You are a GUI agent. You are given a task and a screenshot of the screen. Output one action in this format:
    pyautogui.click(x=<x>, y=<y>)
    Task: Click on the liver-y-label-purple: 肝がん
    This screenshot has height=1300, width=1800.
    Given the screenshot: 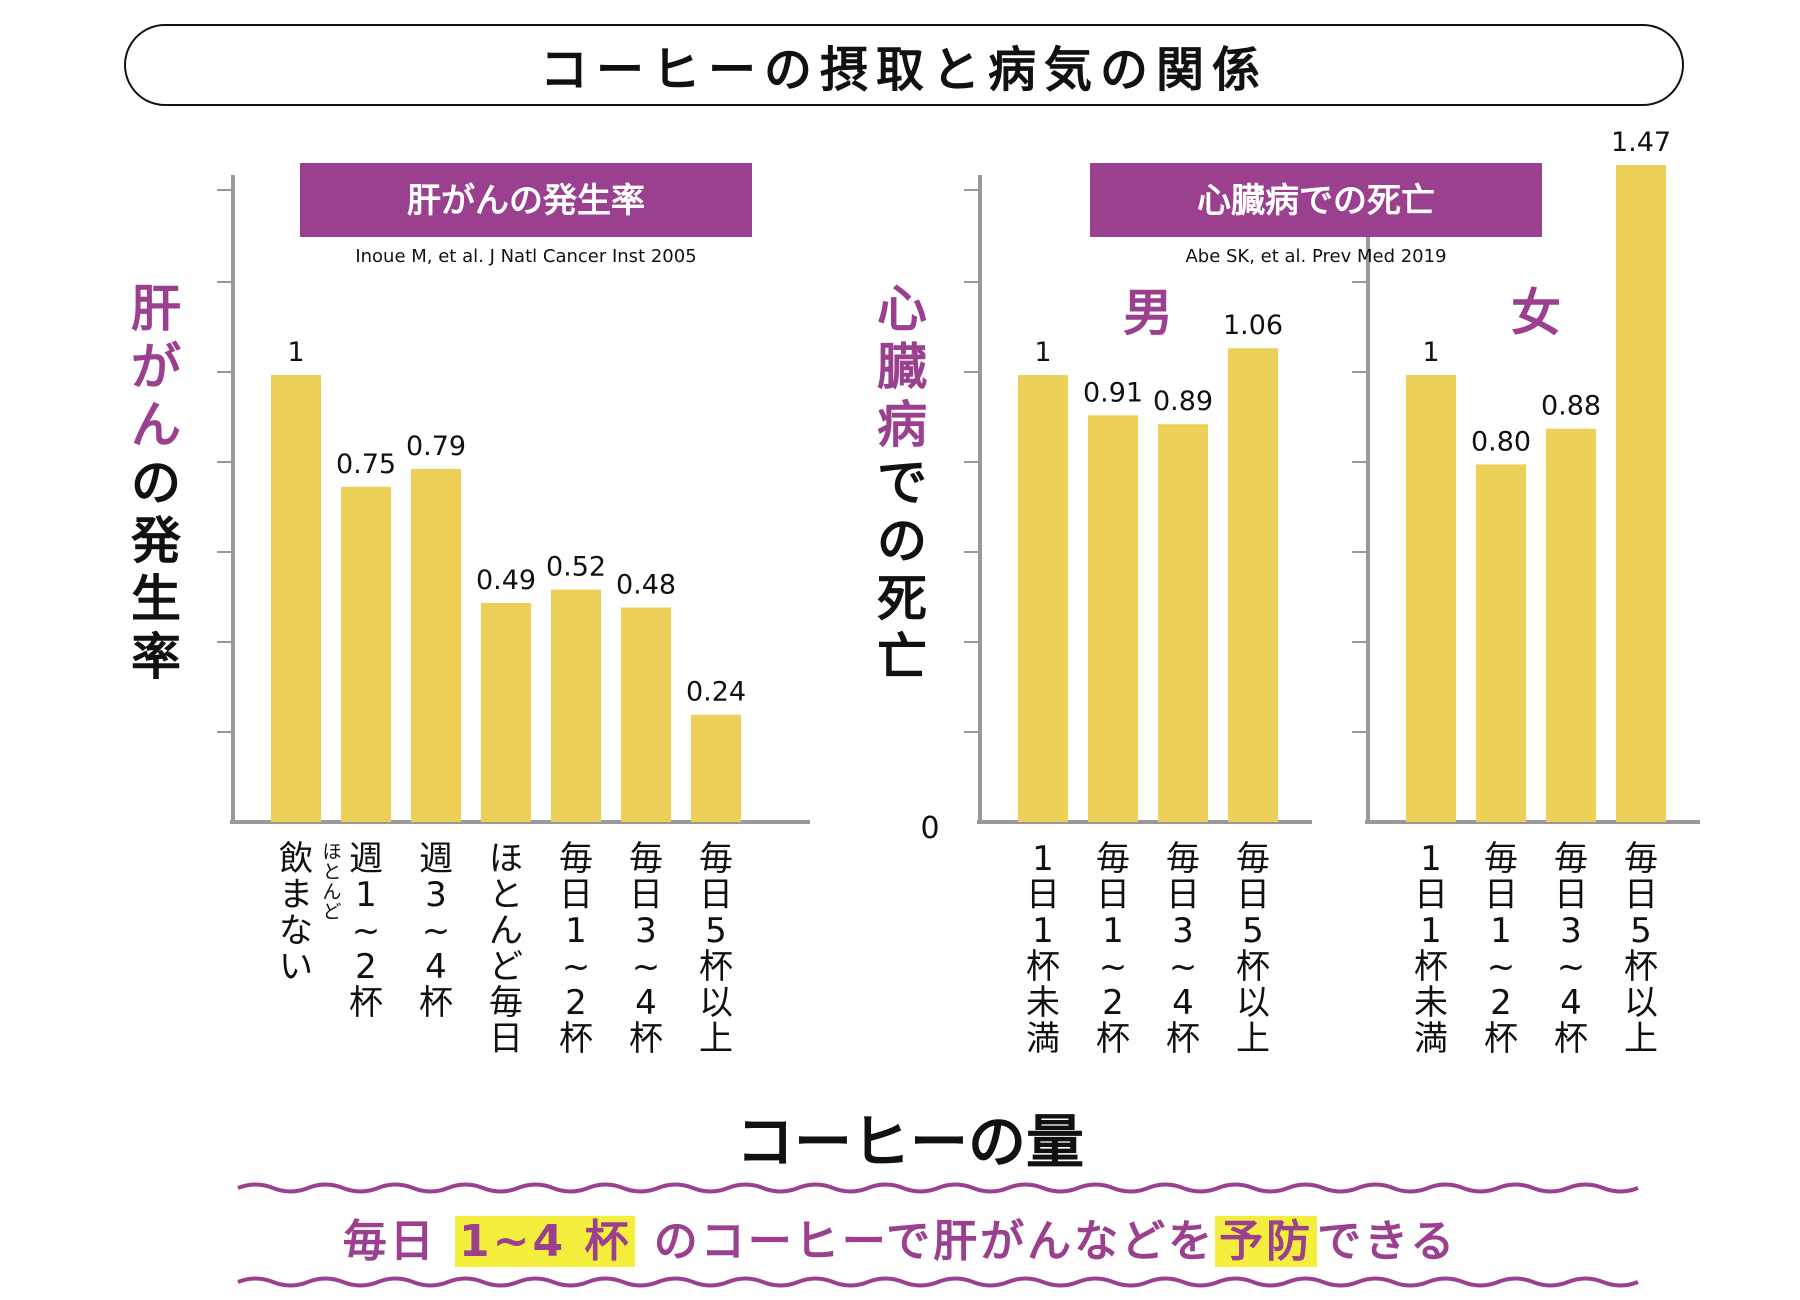 What is the action you would take?
    pyautogui.click(x=156, y=367)
    